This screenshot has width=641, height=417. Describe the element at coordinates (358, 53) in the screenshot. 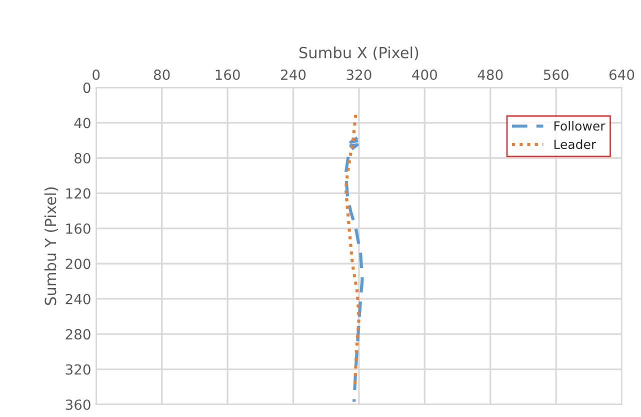

I see `x-axis-title: Sumbu X (Pixel)` at that location.